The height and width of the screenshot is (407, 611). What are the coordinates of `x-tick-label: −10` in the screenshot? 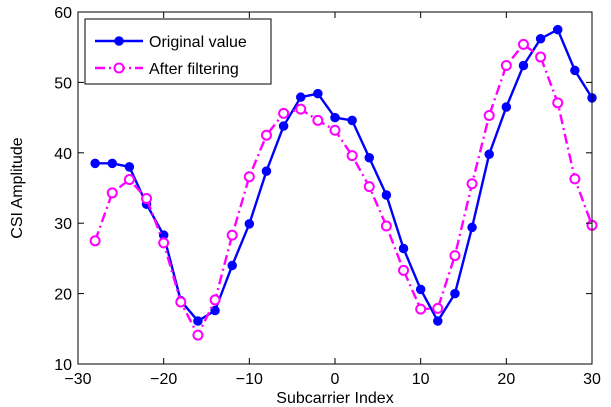 It's located at (249, 379).